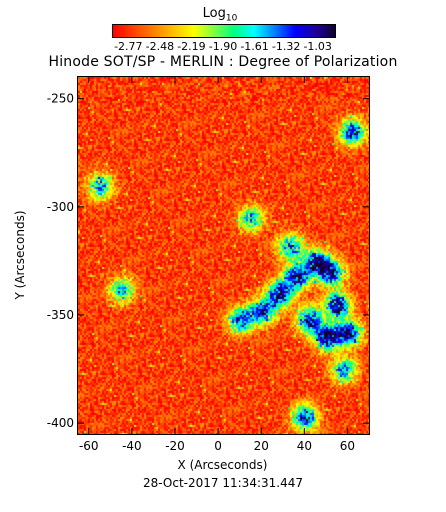 The image size is (446, 512). I want to click on x-tick-label: 20, so click(261, 446).